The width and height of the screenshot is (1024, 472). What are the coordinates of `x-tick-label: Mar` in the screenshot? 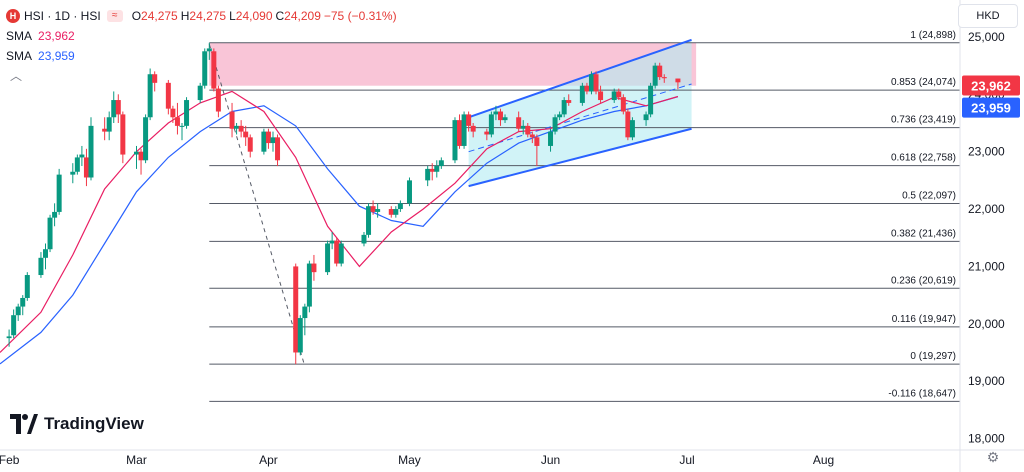 It's located at (136, 460).